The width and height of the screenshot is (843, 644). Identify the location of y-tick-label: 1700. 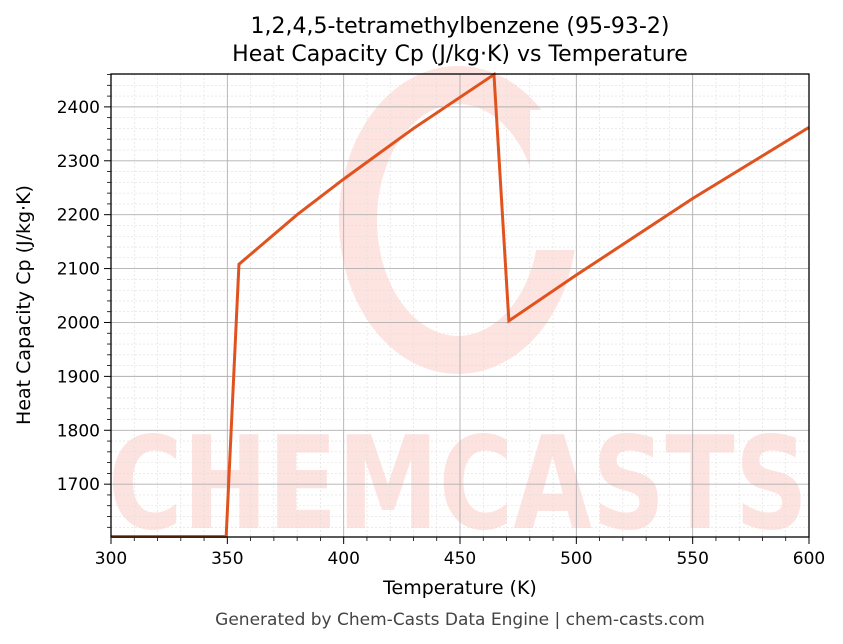
(78, 485).